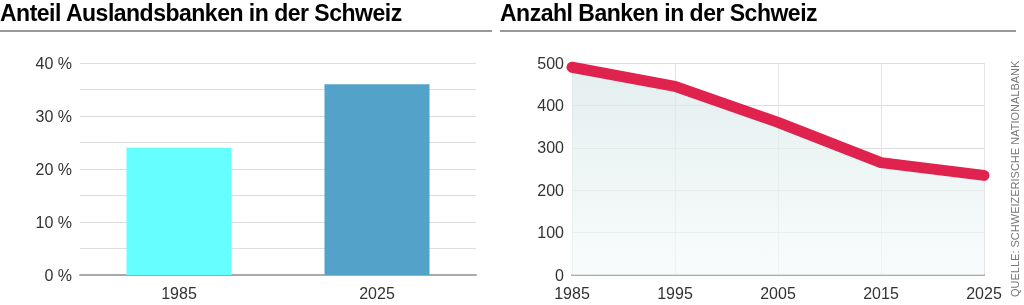 Image resolution: width=1024 pixels, height=305 pixels. I want to click on y-tick-label: 30 %, so click(53, 116).